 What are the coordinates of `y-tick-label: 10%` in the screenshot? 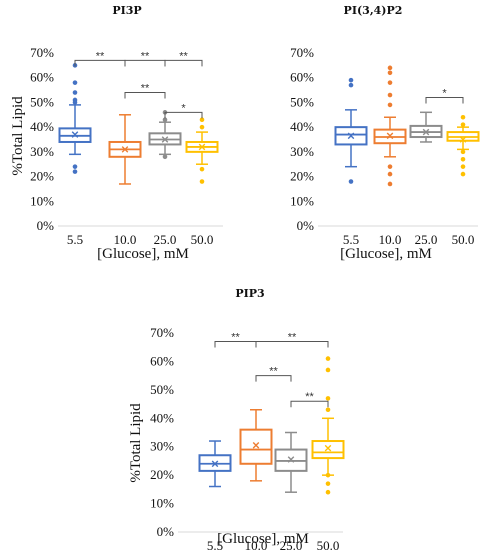 It's located at (162, 503).